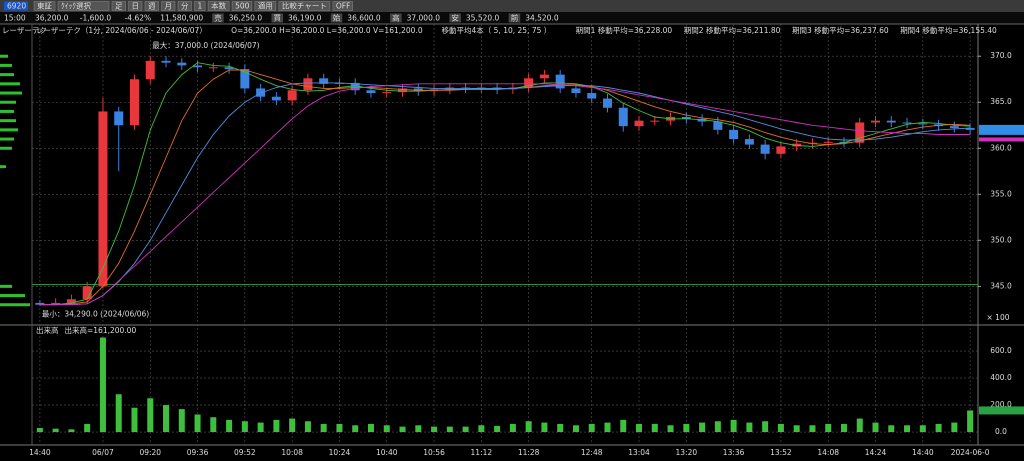 This screenshot has height=461, width=1024. I want to click on x-tick-label: 14:40, so click(40, 452).